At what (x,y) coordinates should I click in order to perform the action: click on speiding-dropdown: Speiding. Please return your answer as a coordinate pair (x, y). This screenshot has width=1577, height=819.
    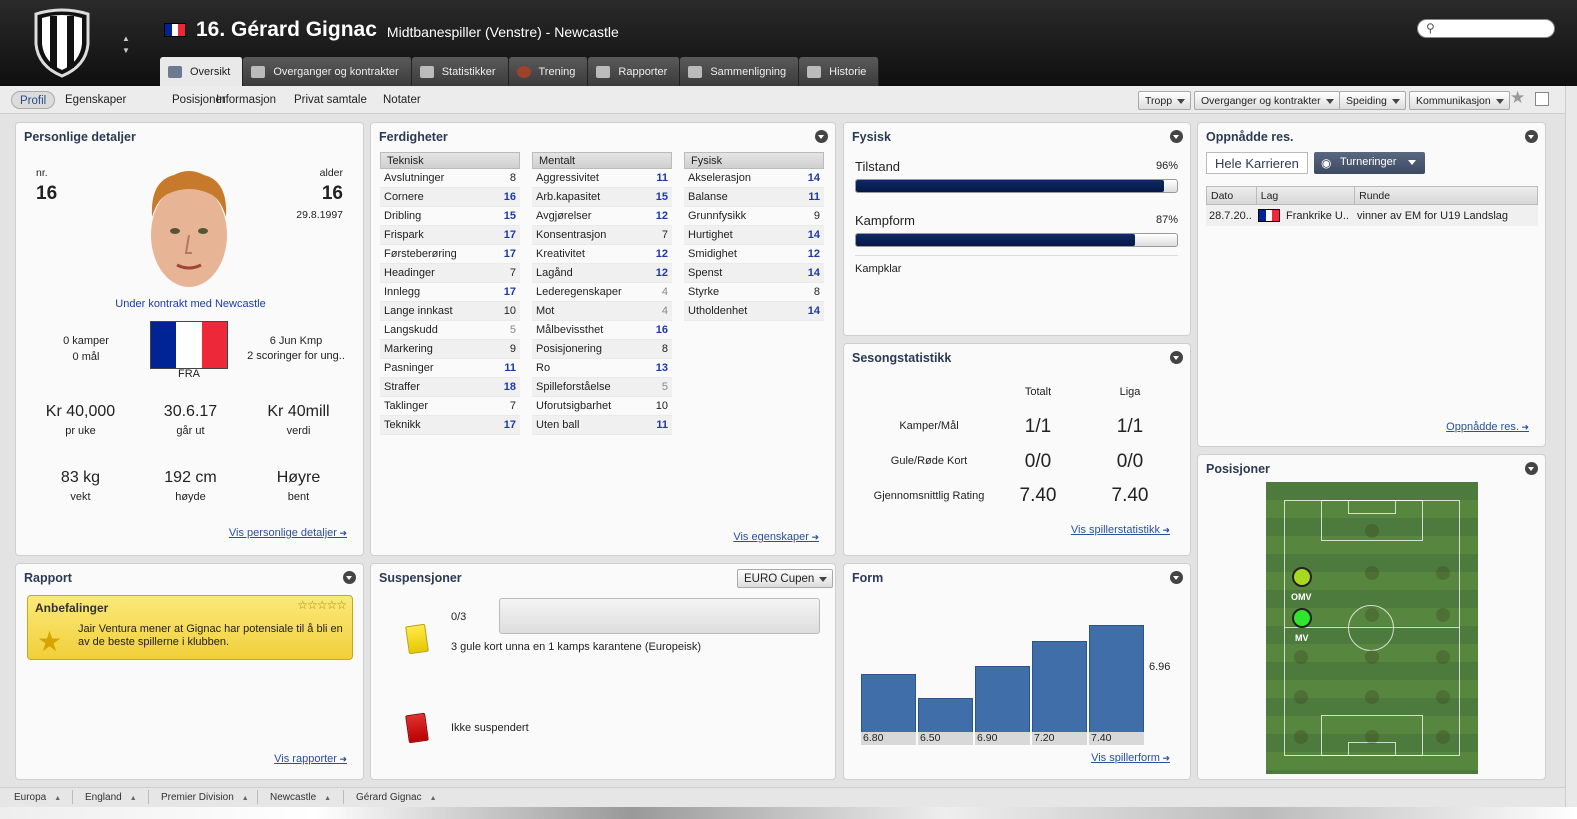
    Looking at the image, I should click on (1372, 100).